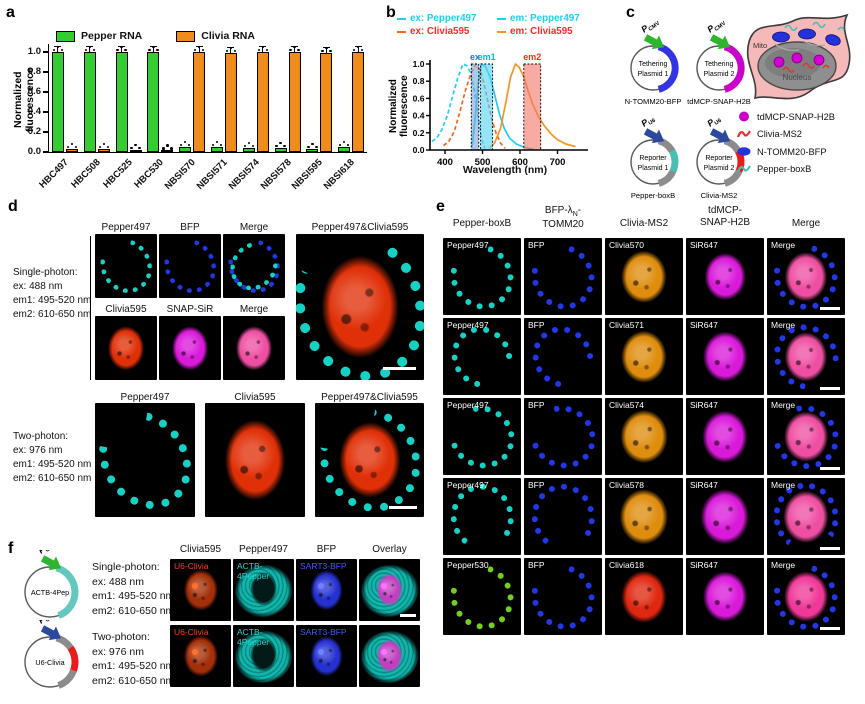  What do you see at coordinates (626, 405) in the screenshot?
I see `image-label: Clivia574` at bounding box center [626, 405].